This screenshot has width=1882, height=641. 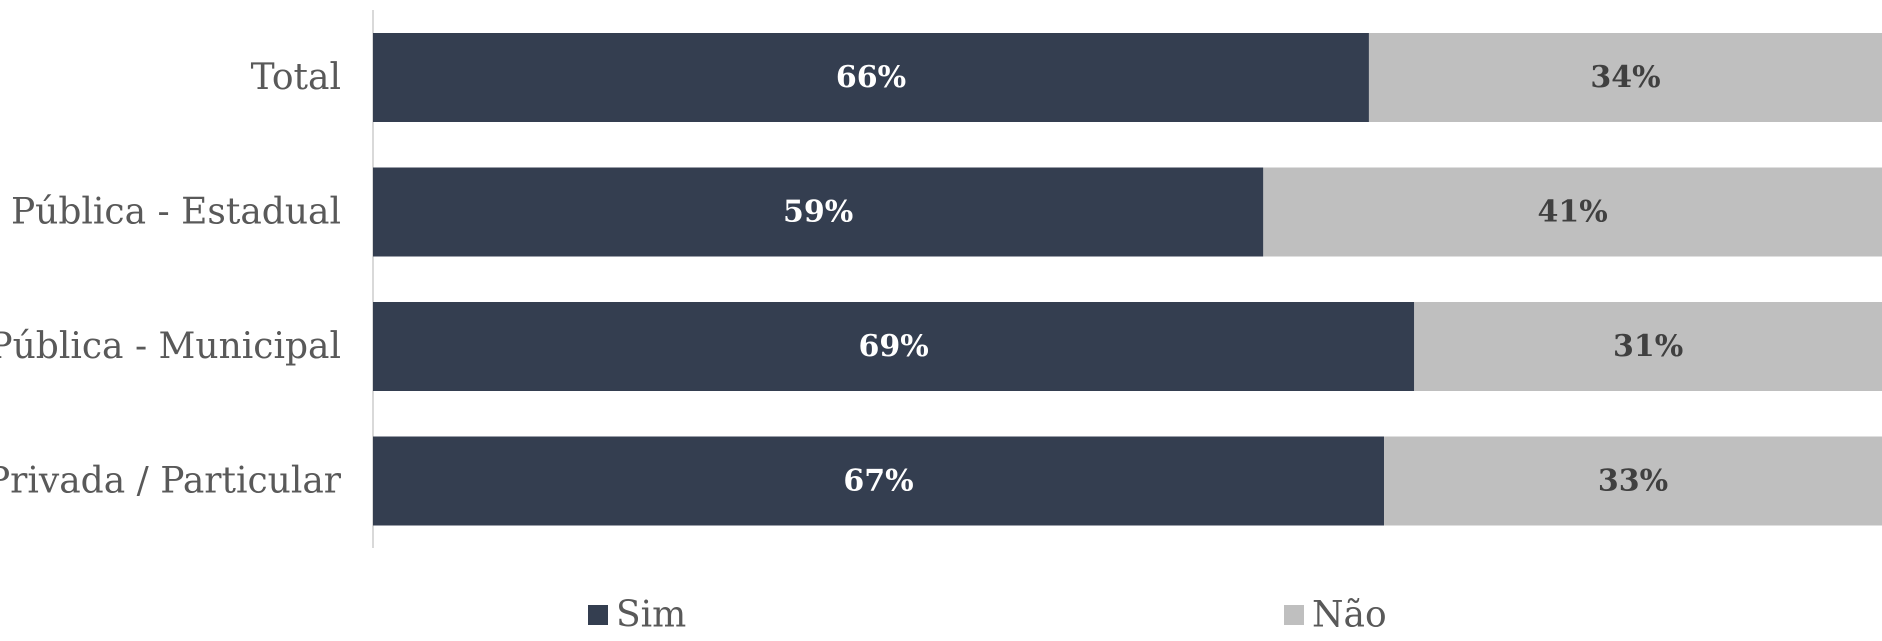 I want to click on data-label: 66%, so click(x=871, y=77).